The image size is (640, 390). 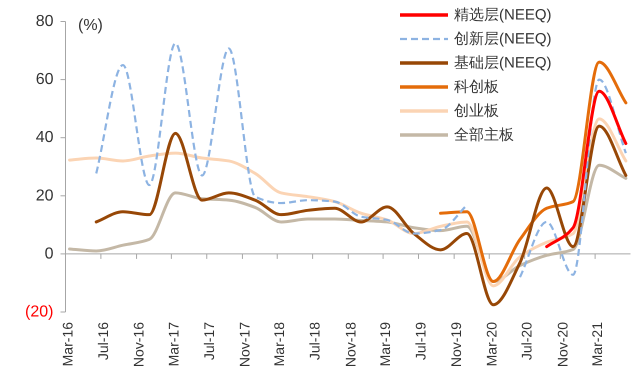 What do you see at coordinates (208, 341) in the screenshot?
I see `x-tick-label: Jul-17` at bounding box center [208, 341].